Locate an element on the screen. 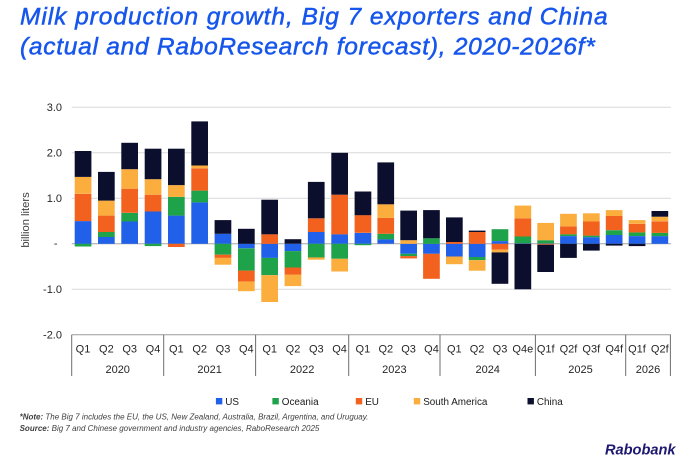 This screenshot has height=467, width=694. svg-text: Q4f is located at coordinates (614, 350).